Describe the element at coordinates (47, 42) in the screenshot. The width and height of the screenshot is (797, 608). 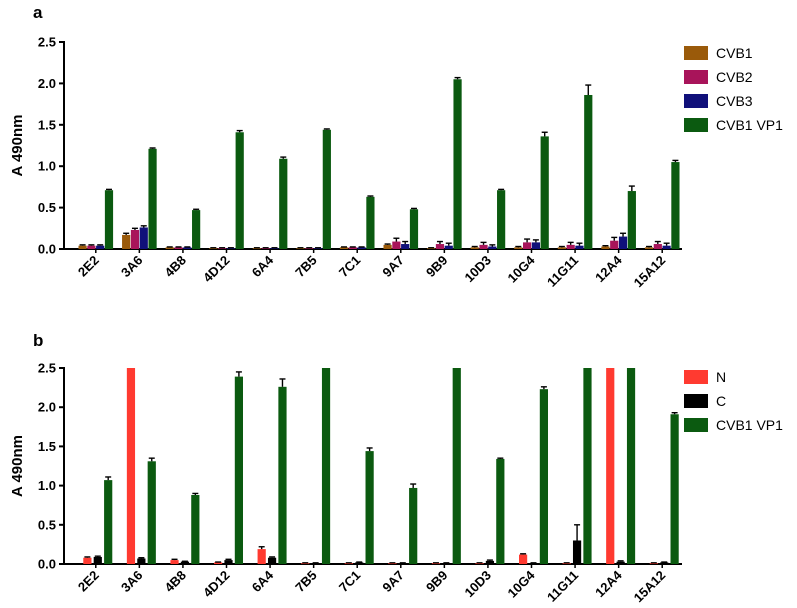
I see `y-tick-label: 2.5` at that location.